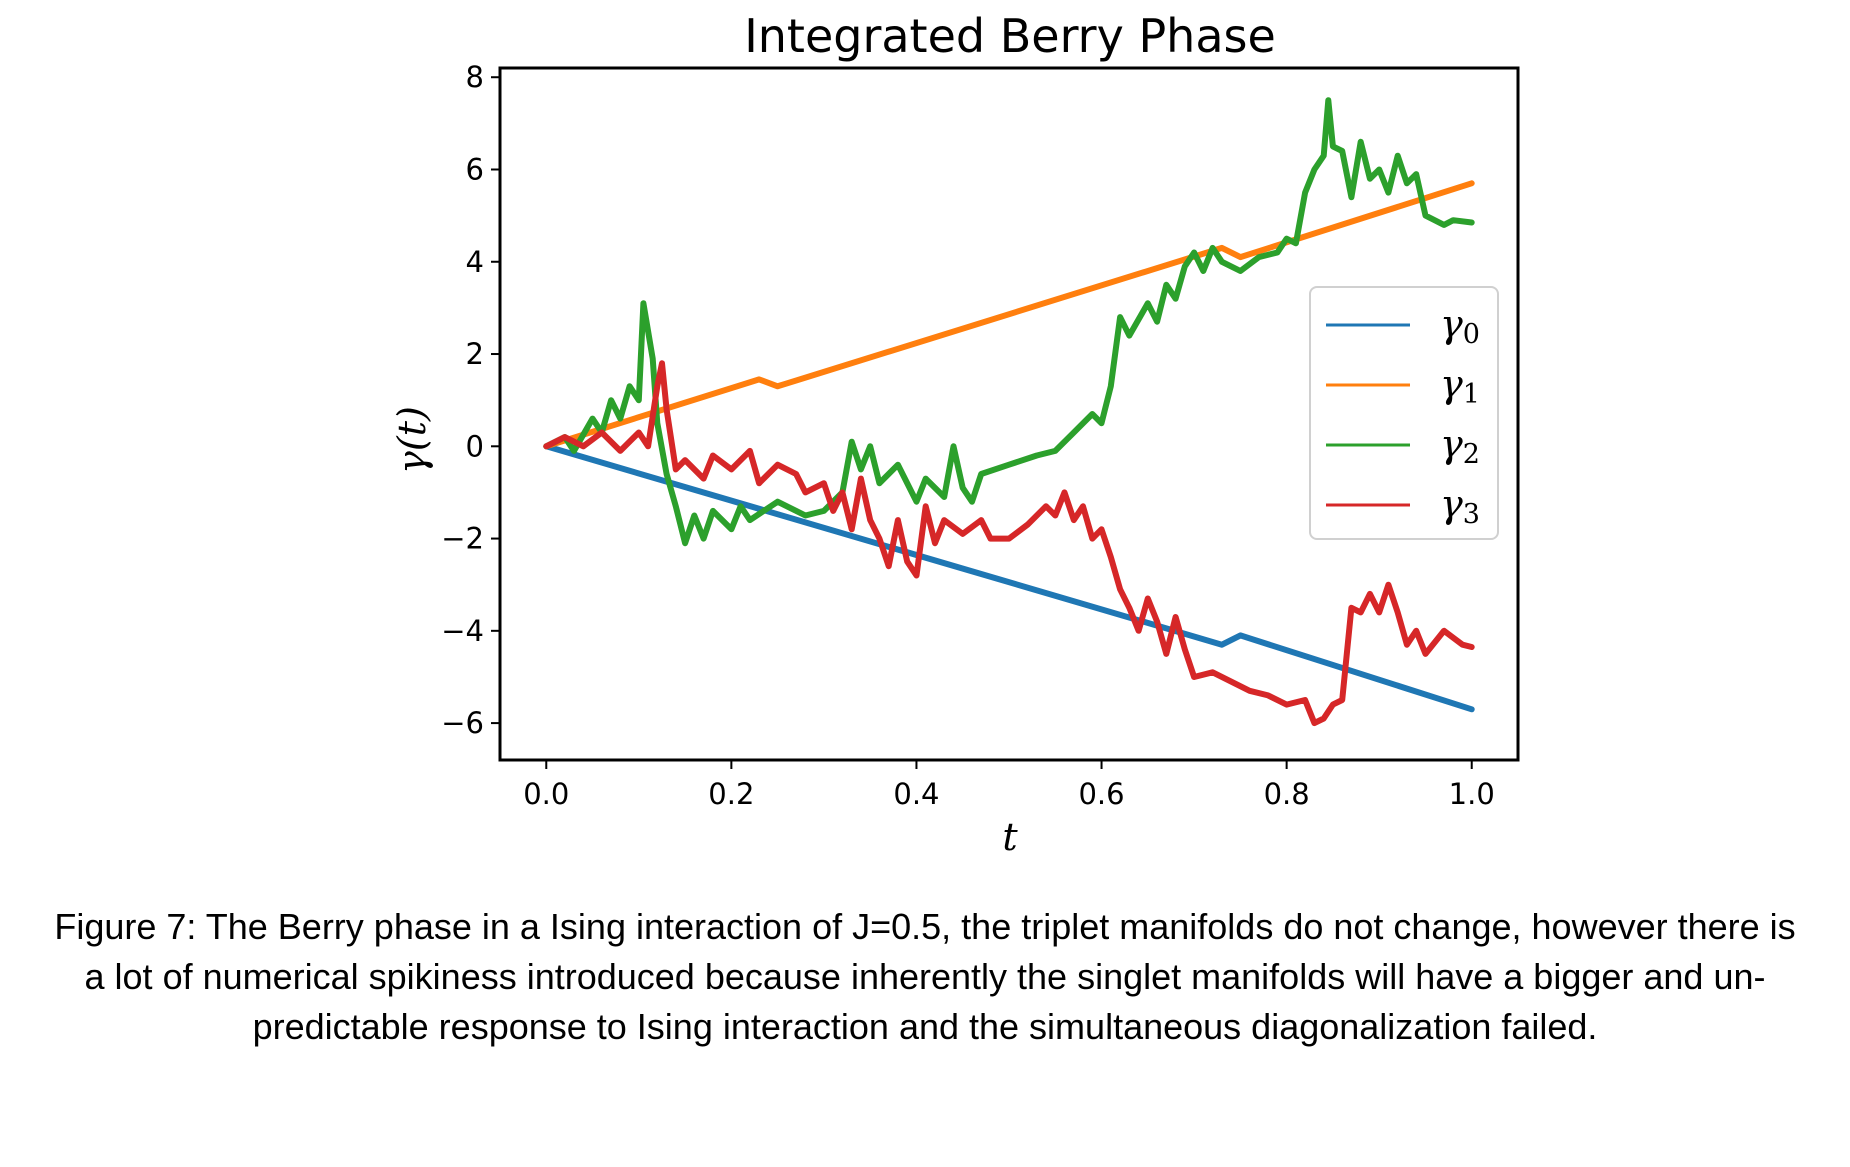 The height and width of the screenshot is (1167, 1850). I want to click on y-tick-label: 4, so click(475, 262).